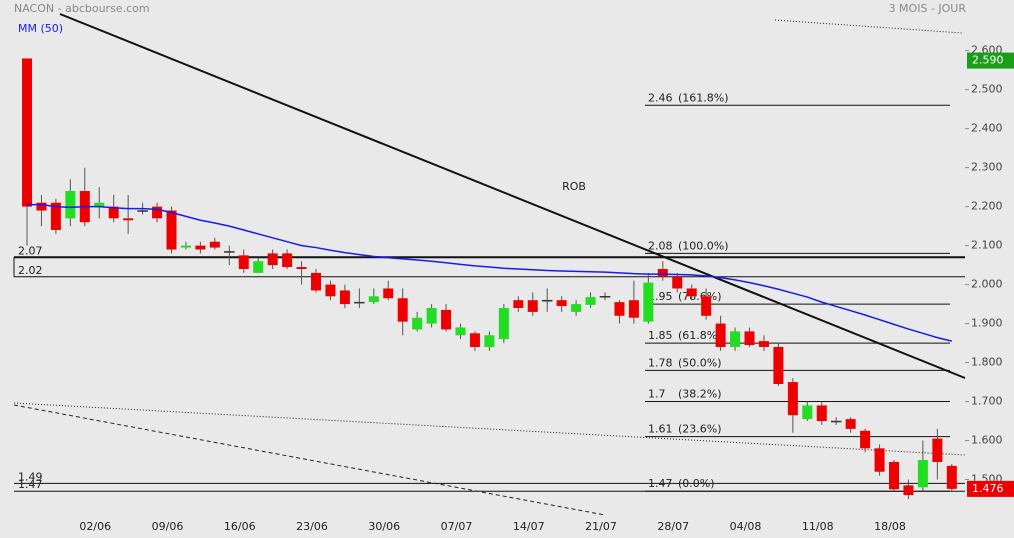  Describe the element at coordinates (660, 245) in the screenshot. I see `fib-value: 2.08` at that location.